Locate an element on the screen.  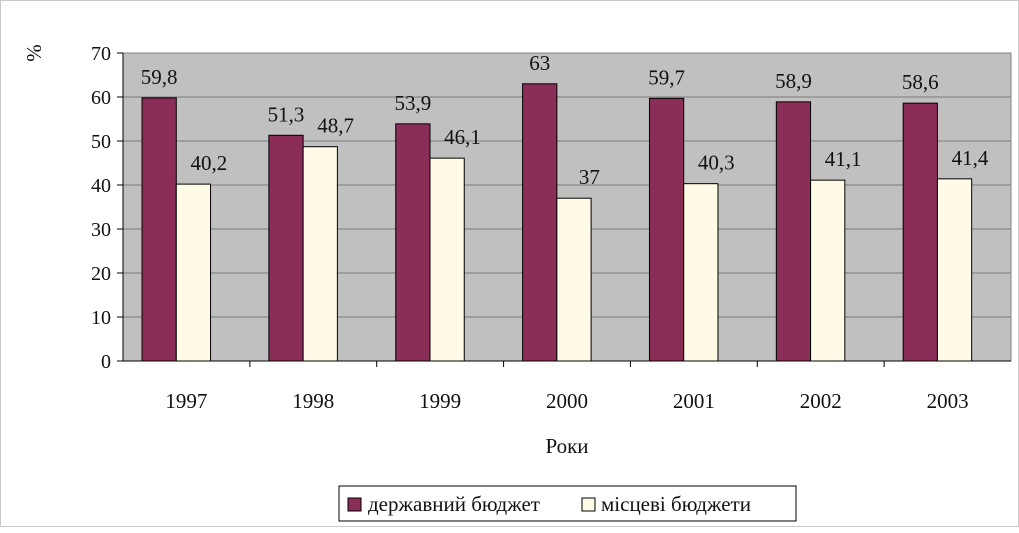
x-axis-ticks: 1997 1998 1999 2000 2001 2002 2003 is located at coordinates (567, 386).